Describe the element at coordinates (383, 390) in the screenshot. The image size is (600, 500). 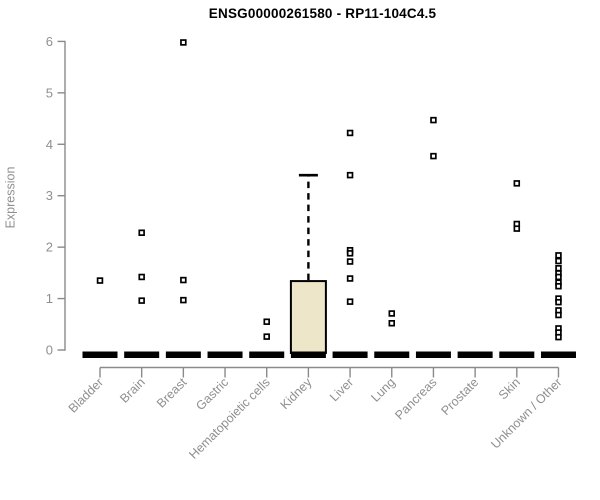
I see `x-tick-label: Lung` at that location.